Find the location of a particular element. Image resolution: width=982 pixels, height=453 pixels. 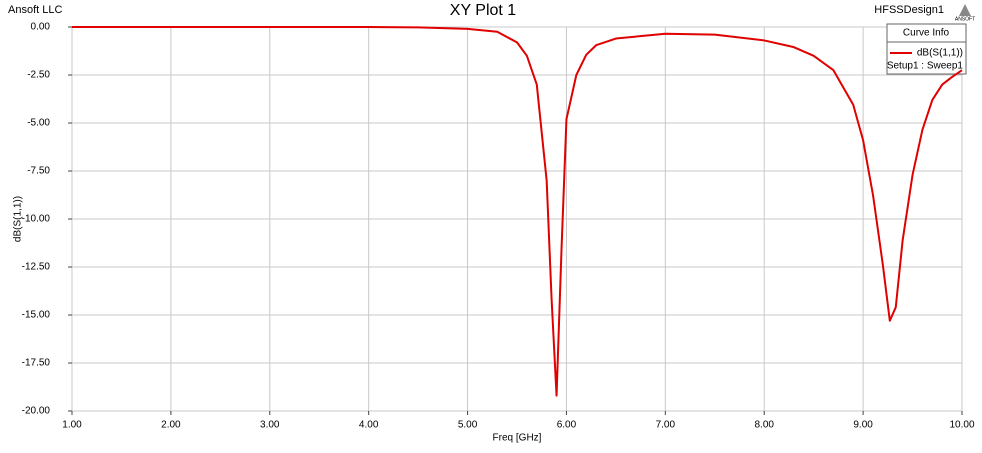

x-tick-label: 6.00 is located at coordinates (567, 425).